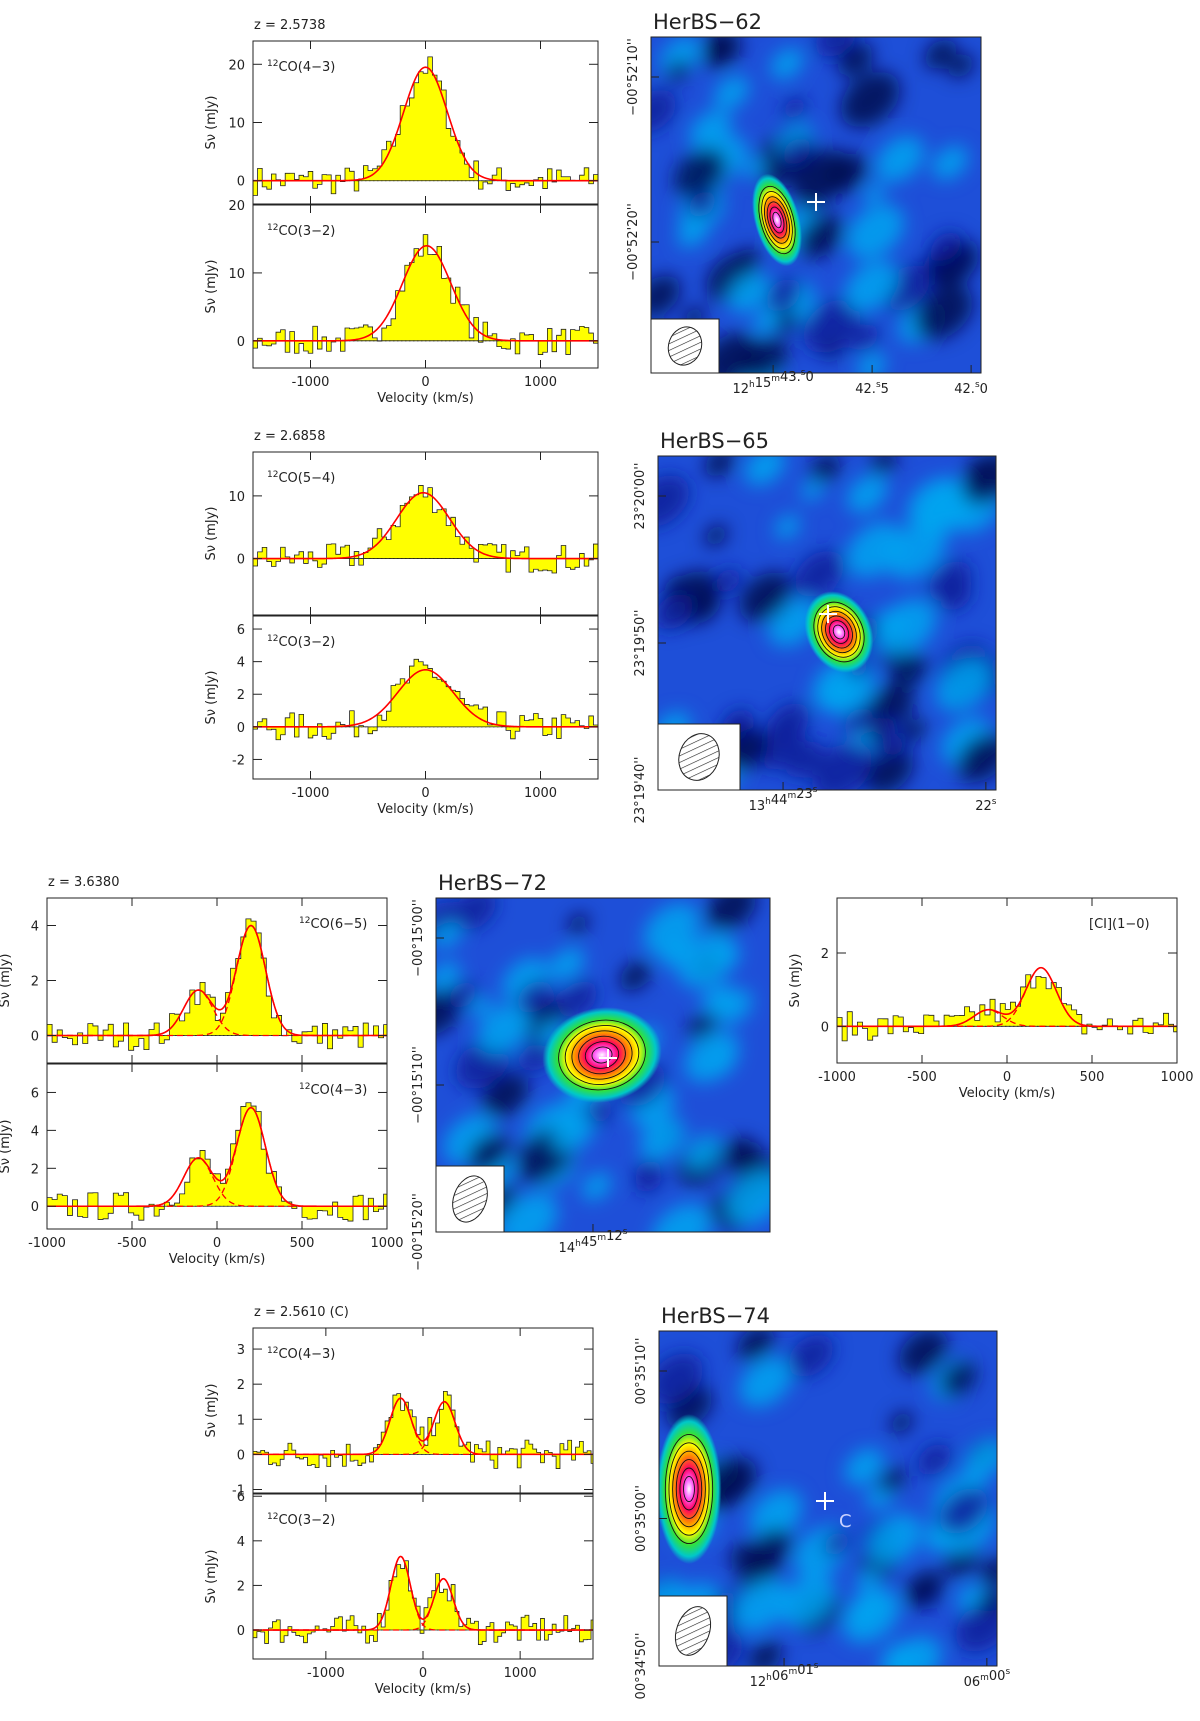 The width and height of the screenshot is (1200, 1721). What do you see at coordinates (986, 805) in the screenshot?
I see `ra-tick-label: 22s` at bounding box center [986, 805].